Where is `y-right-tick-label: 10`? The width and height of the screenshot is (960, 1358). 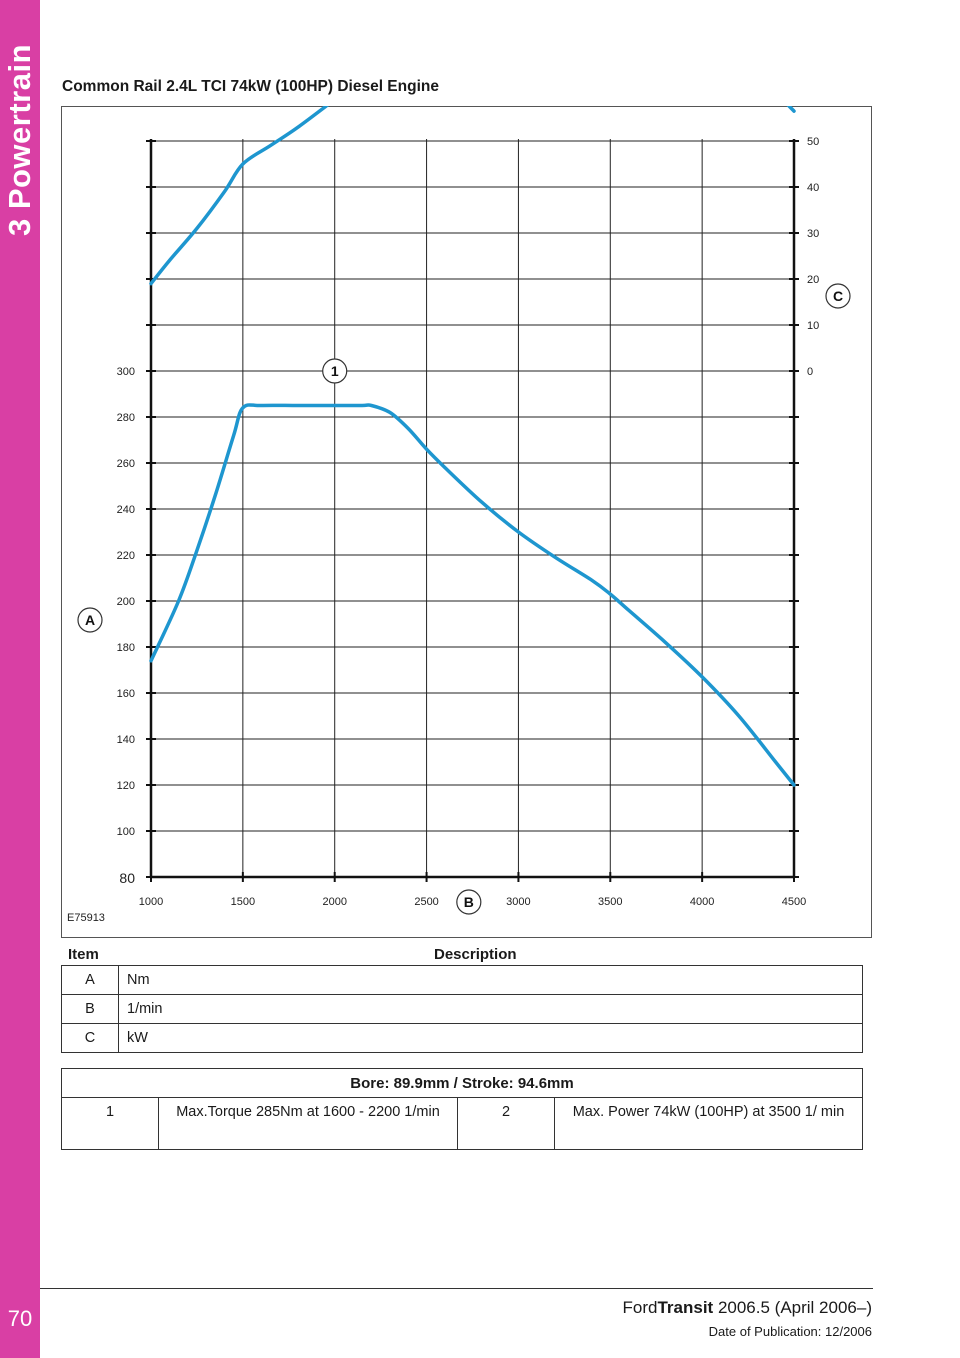 y-right-tick-label: 10 is located at coordinates (813, 326).